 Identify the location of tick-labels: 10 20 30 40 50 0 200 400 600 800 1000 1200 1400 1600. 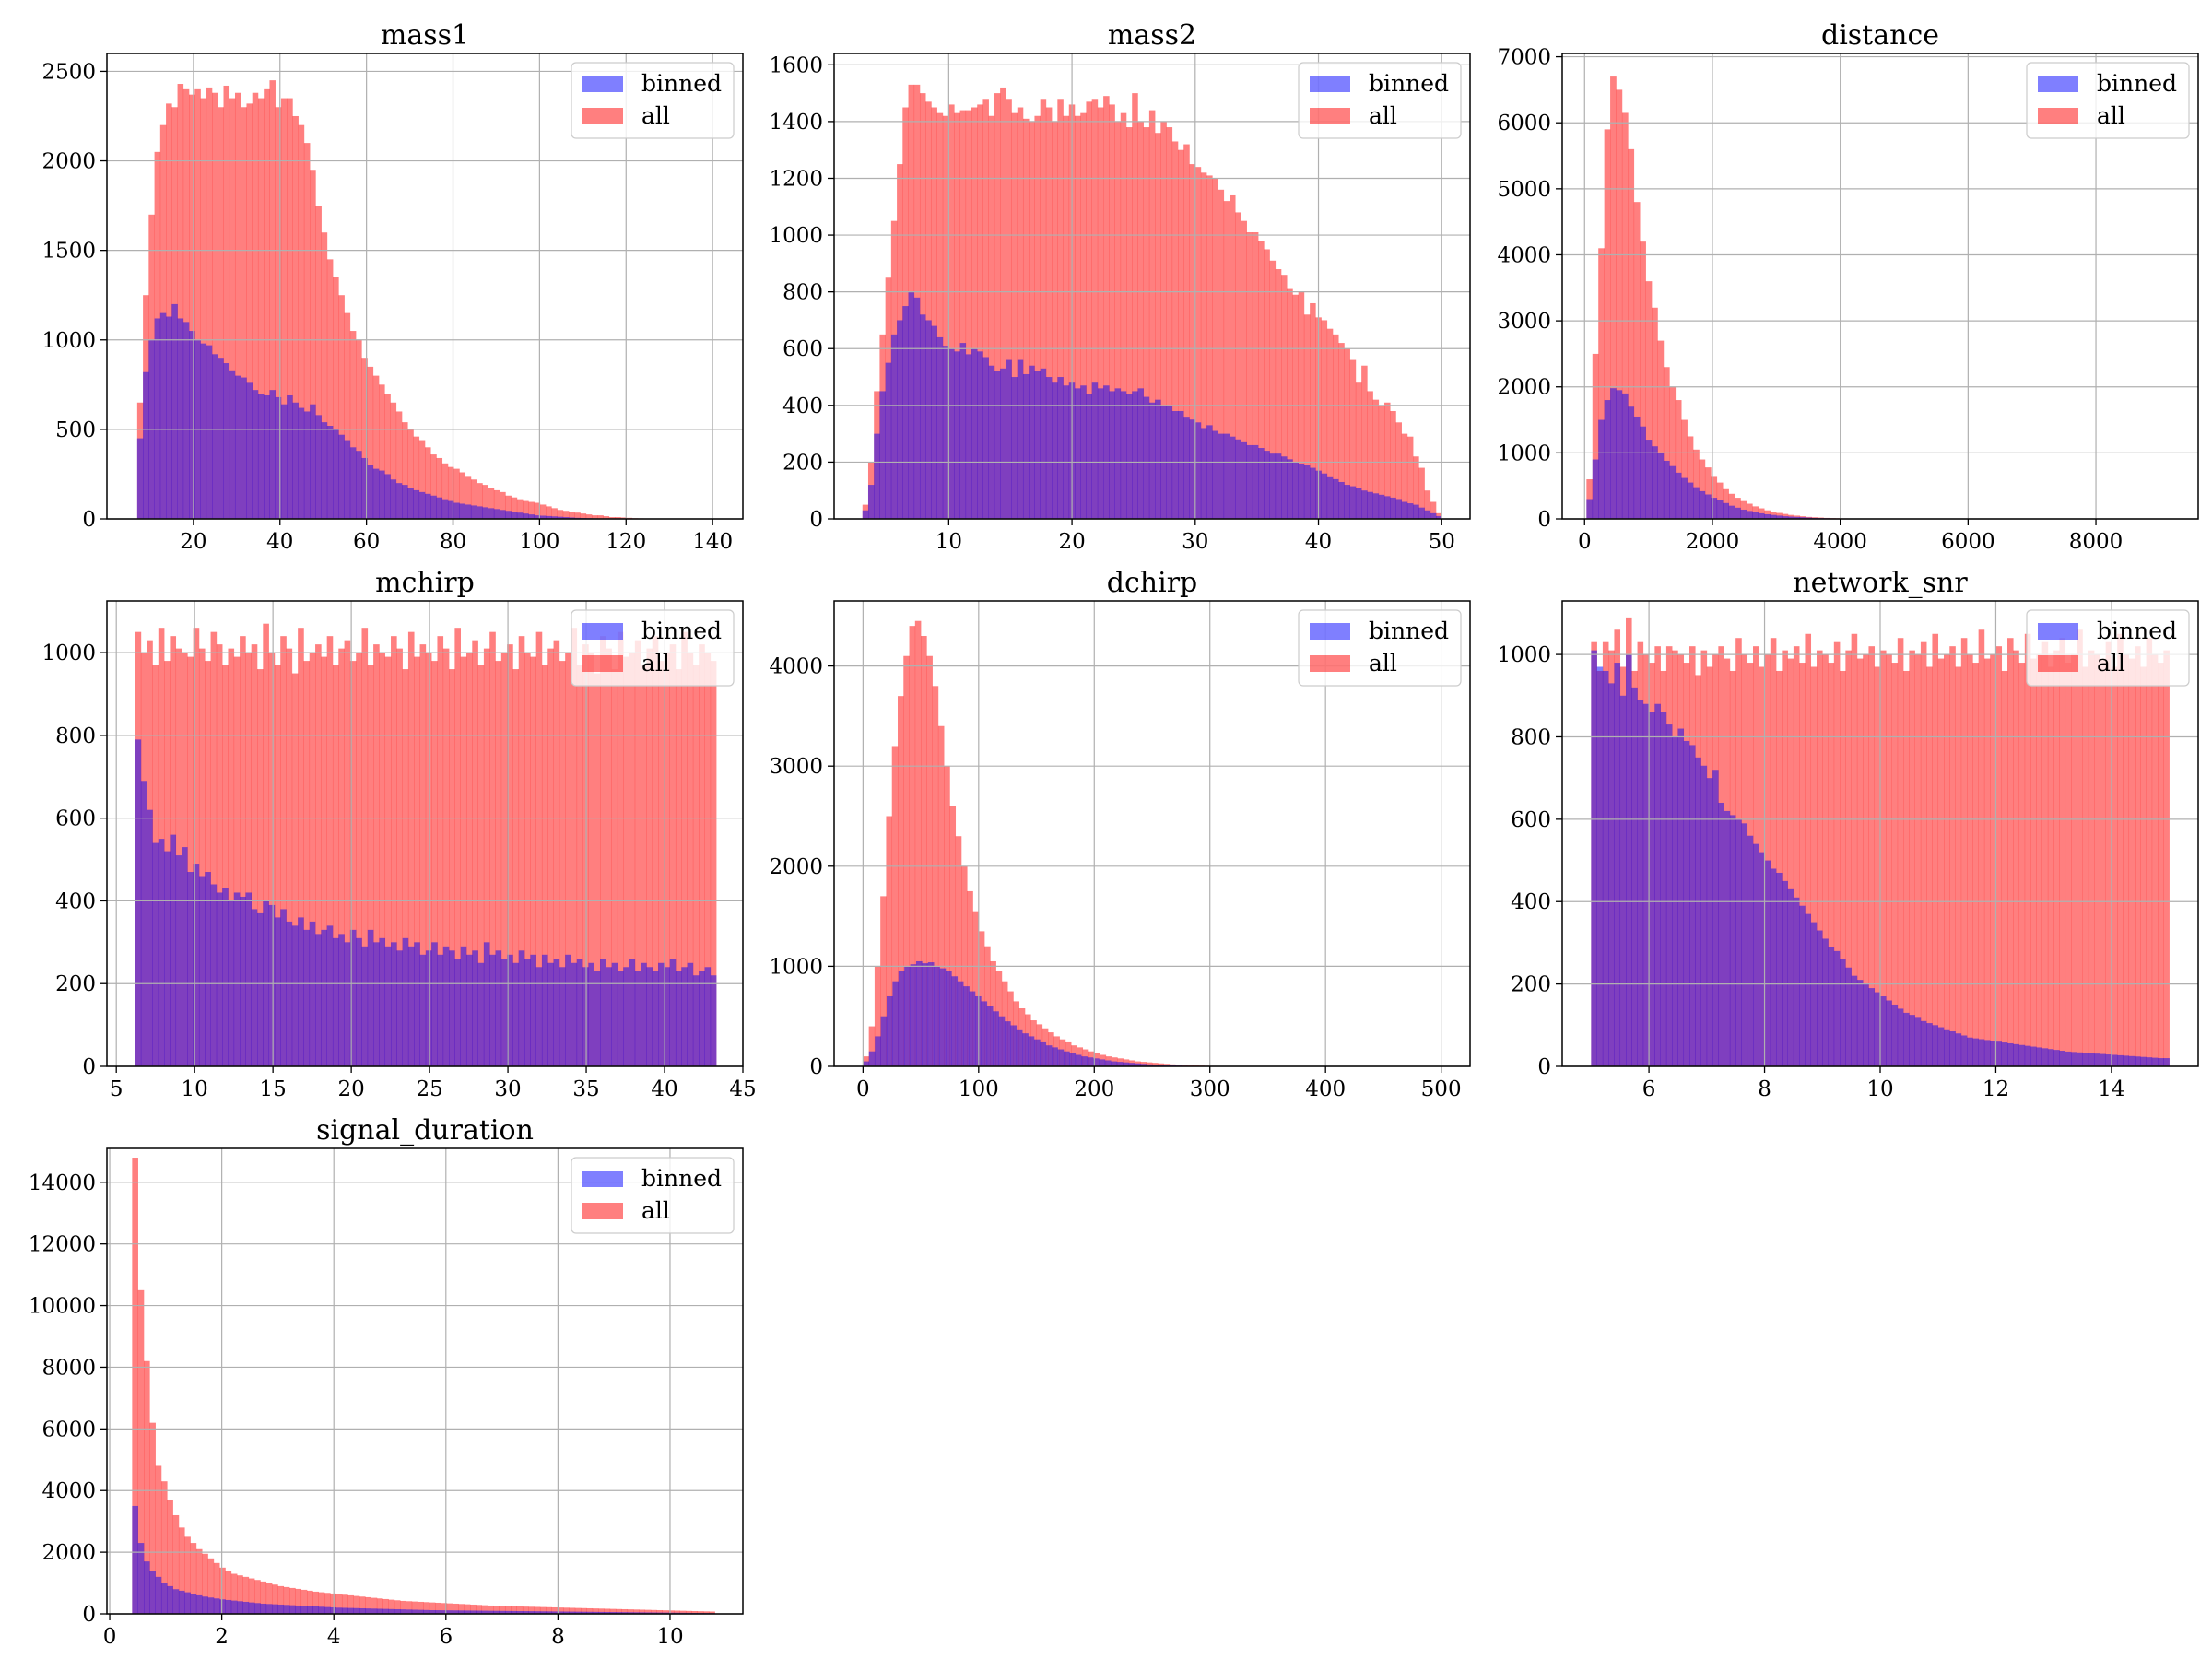
(1111, 303).